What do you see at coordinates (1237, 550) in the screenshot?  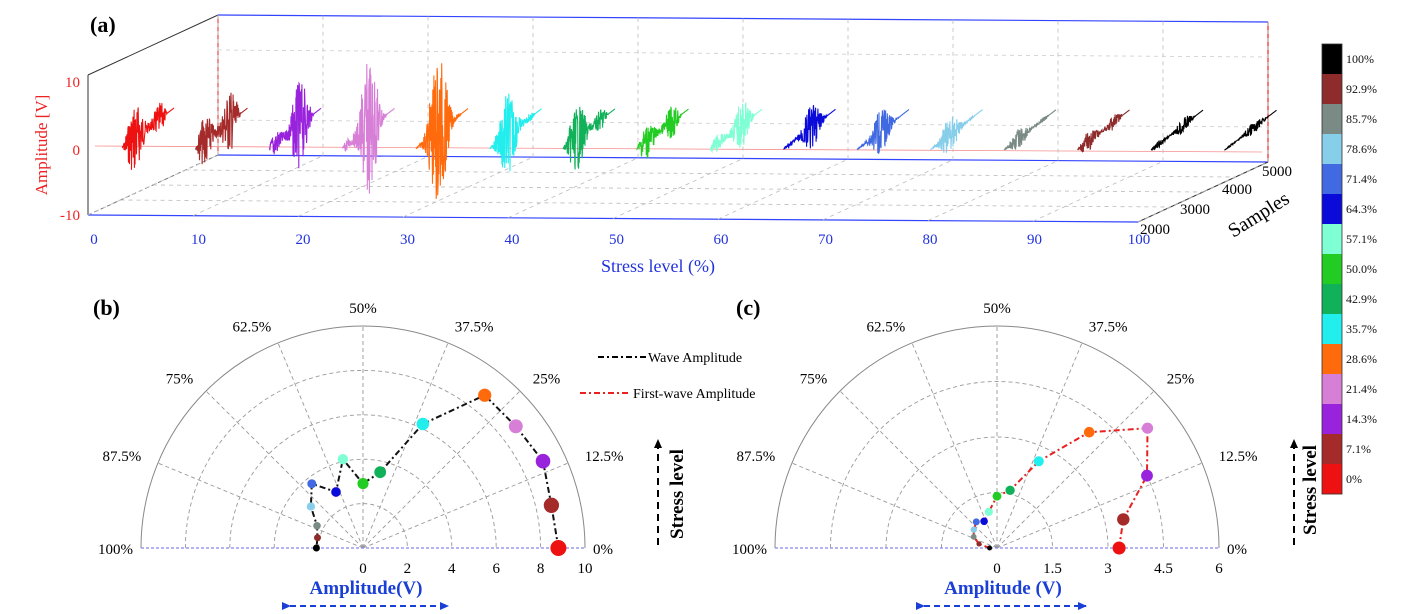 I see `angle-tick-label: 0%` at bounding box center [1237, 550].